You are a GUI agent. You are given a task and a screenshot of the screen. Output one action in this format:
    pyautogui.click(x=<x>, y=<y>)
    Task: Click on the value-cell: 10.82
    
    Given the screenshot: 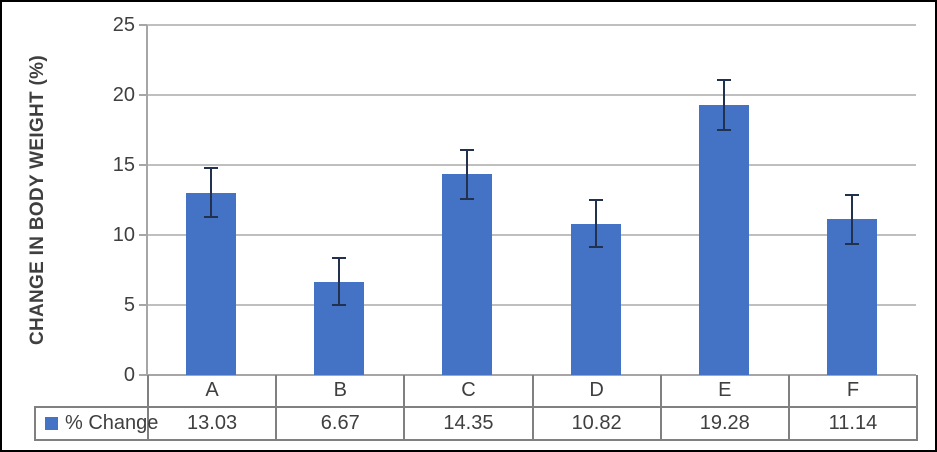 What is the action you would take?
    pyautogui.click(x=598, y=423)
    